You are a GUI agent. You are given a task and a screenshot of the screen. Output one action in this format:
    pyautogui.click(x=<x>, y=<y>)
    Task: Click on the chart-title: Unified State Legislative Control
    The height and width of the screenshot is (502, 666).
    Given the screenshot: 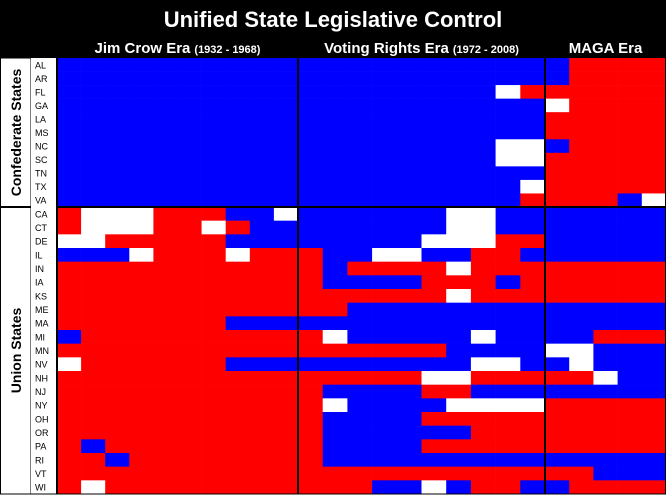 What is the action you would take?
    pyautogui.click(x=333, y=19)
    